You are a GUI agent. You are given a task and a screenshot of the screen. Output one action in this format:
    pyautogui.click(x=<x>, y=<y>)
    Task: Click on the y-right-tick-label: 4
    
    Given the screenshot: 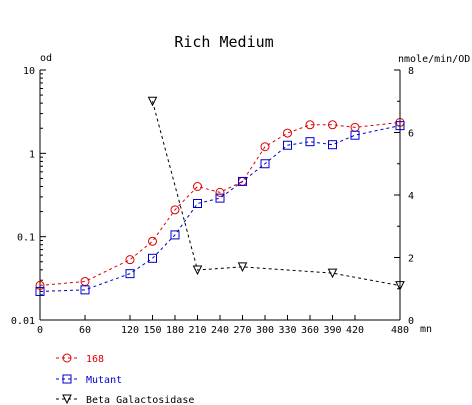 What is the action you would take?
    pyautogui.click(x=411, y=196)
    